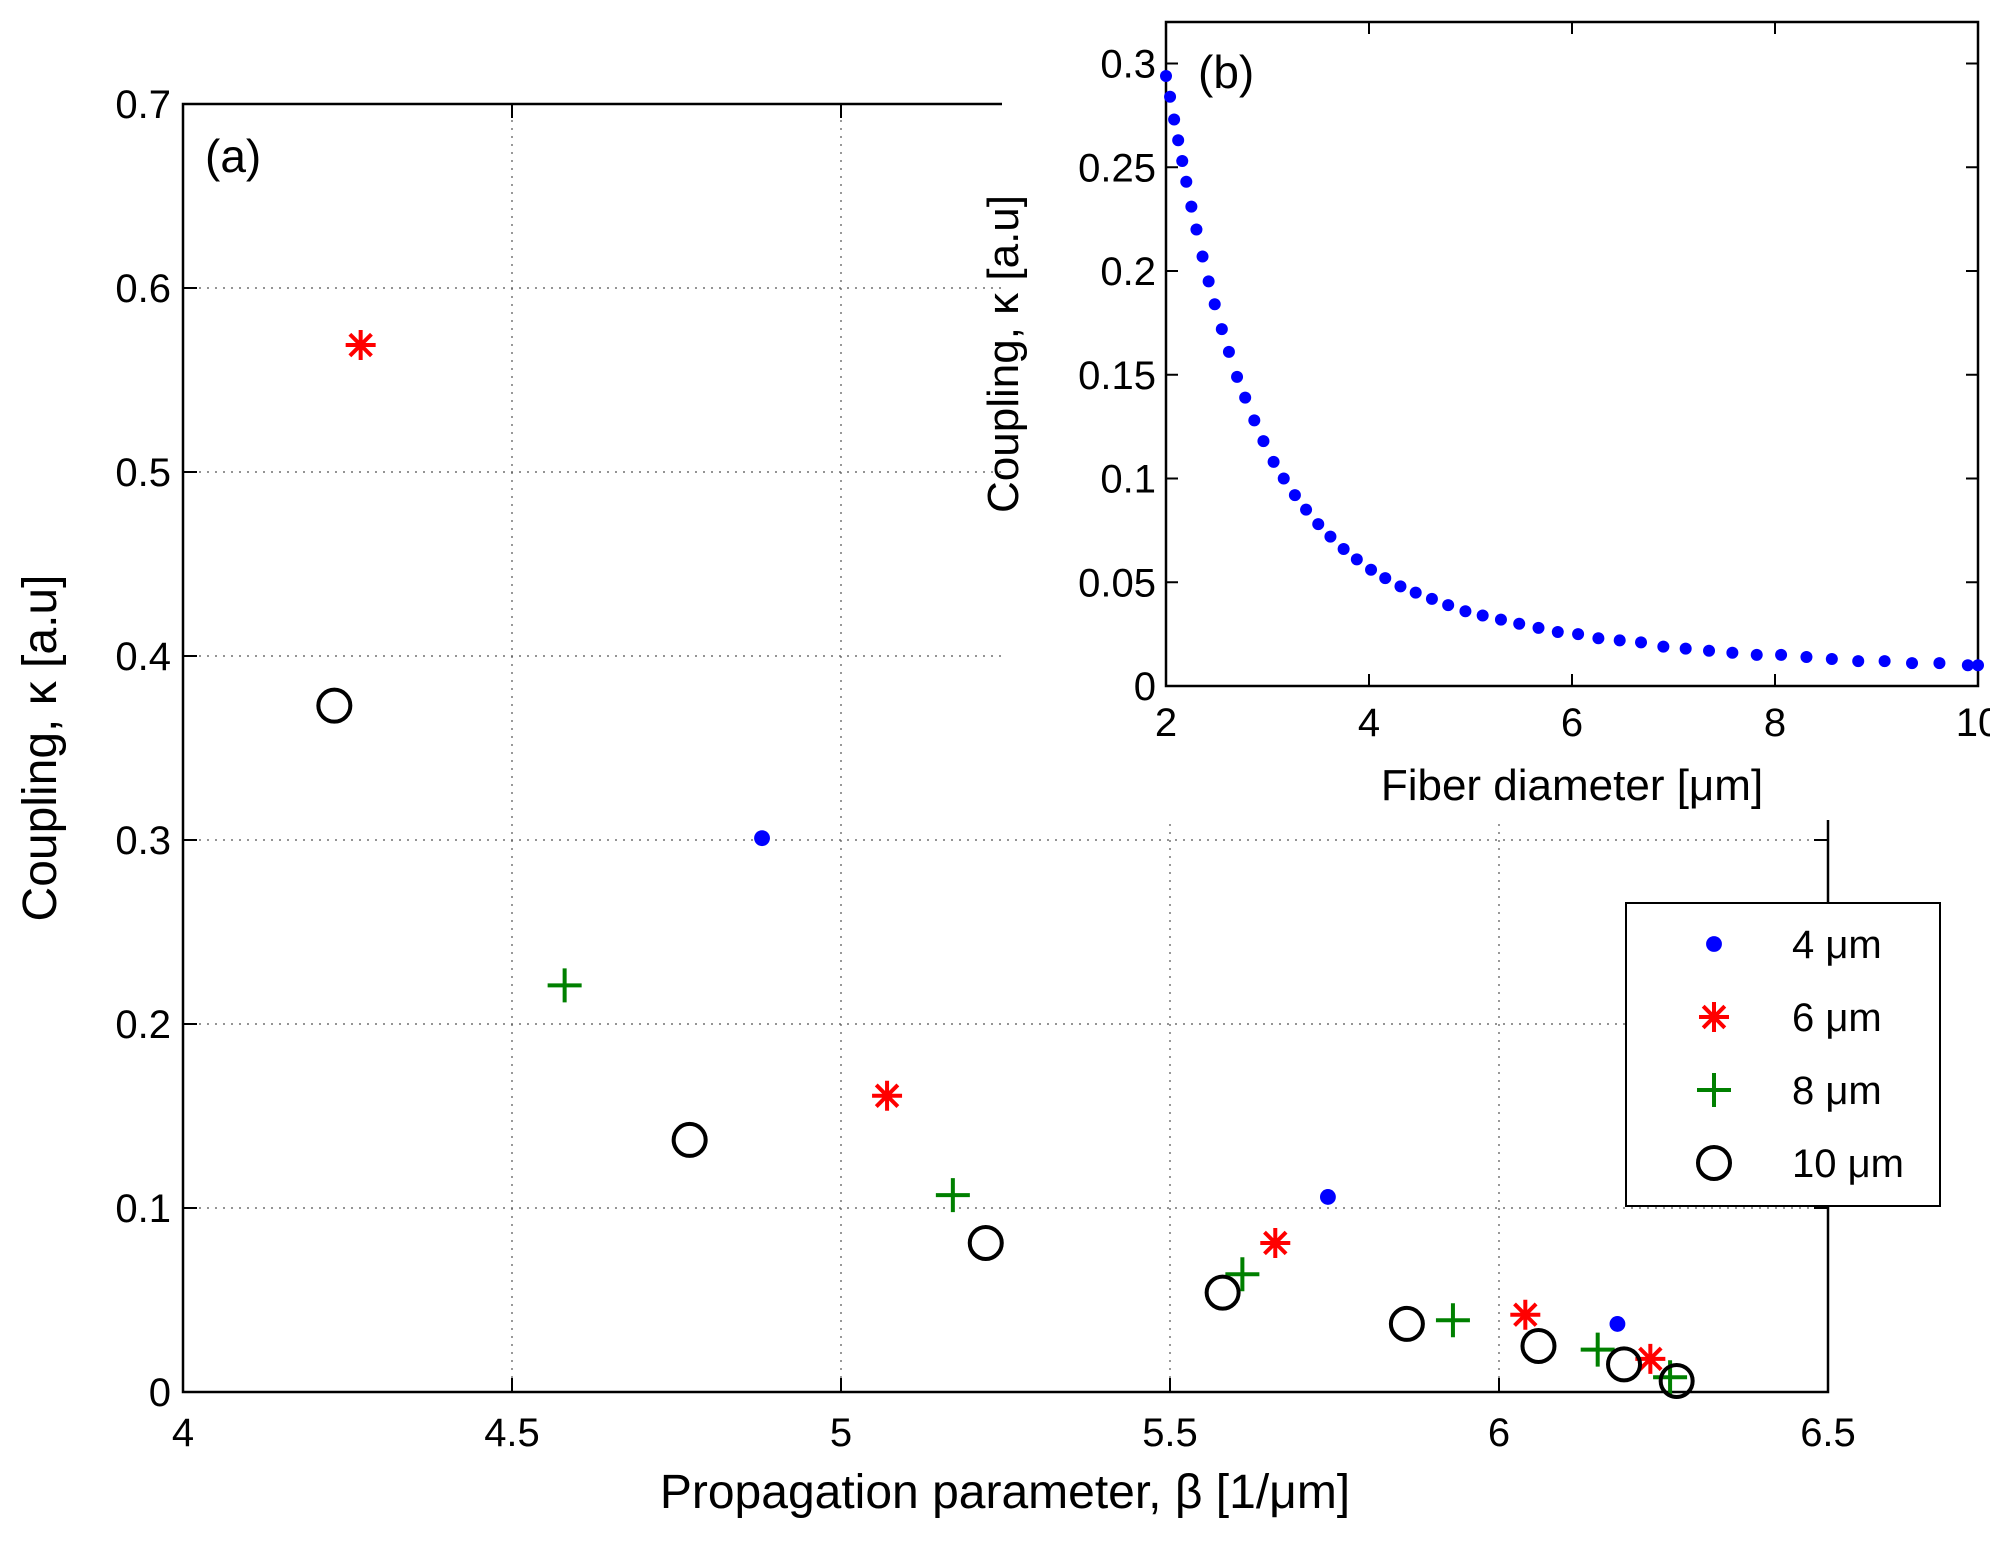 This screenshot has width=1990, height=1541. Describe the element at coordinates (40, 748) in the screenshot. I see `main-ylabel: Coupling, κ [a.u]` at that location.